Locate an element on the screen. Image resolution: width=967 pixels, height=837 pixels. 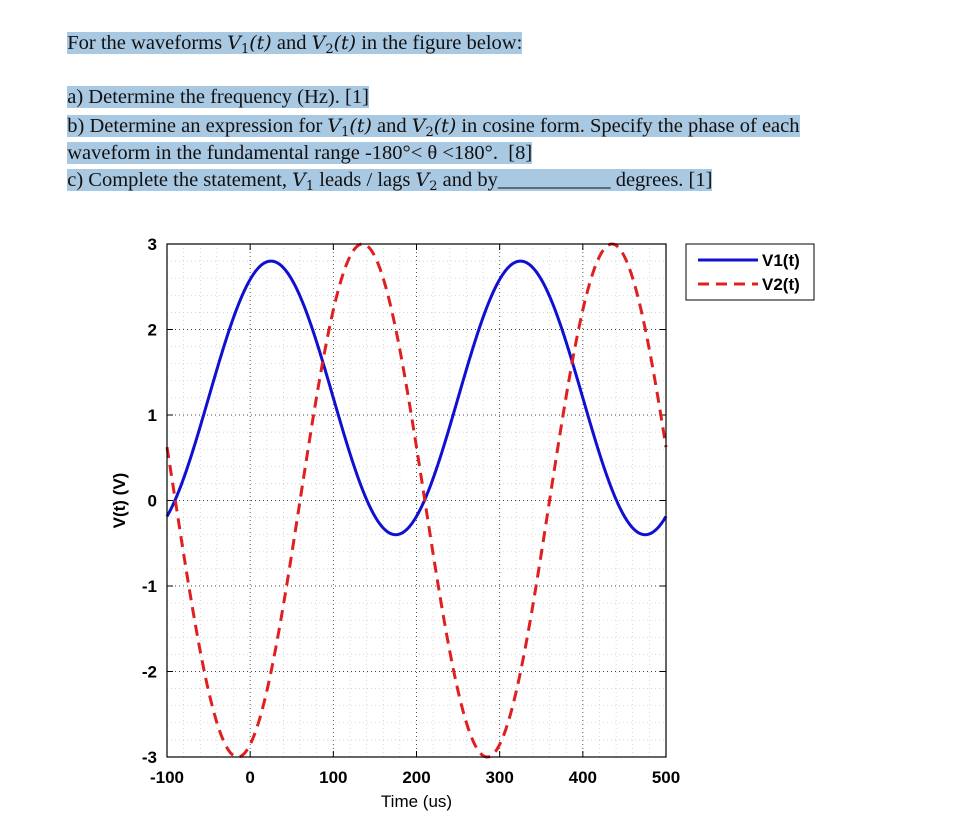
x-tick-label: 100 is located at coordinates (333, 777).